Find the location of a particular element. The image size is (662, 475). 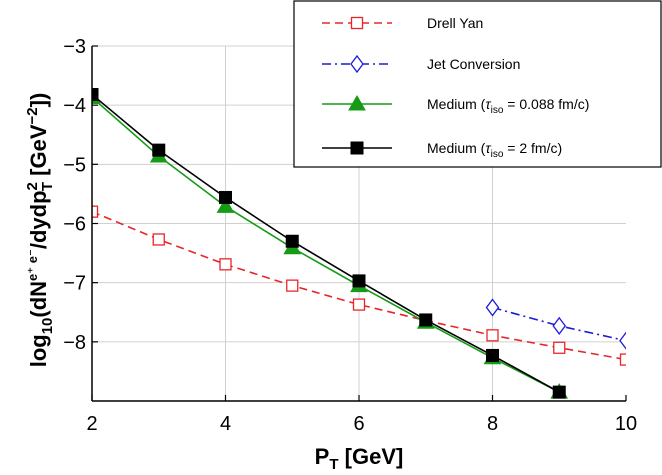

x-axis-title: PT [GeV] is located at coordinates (359, 458).